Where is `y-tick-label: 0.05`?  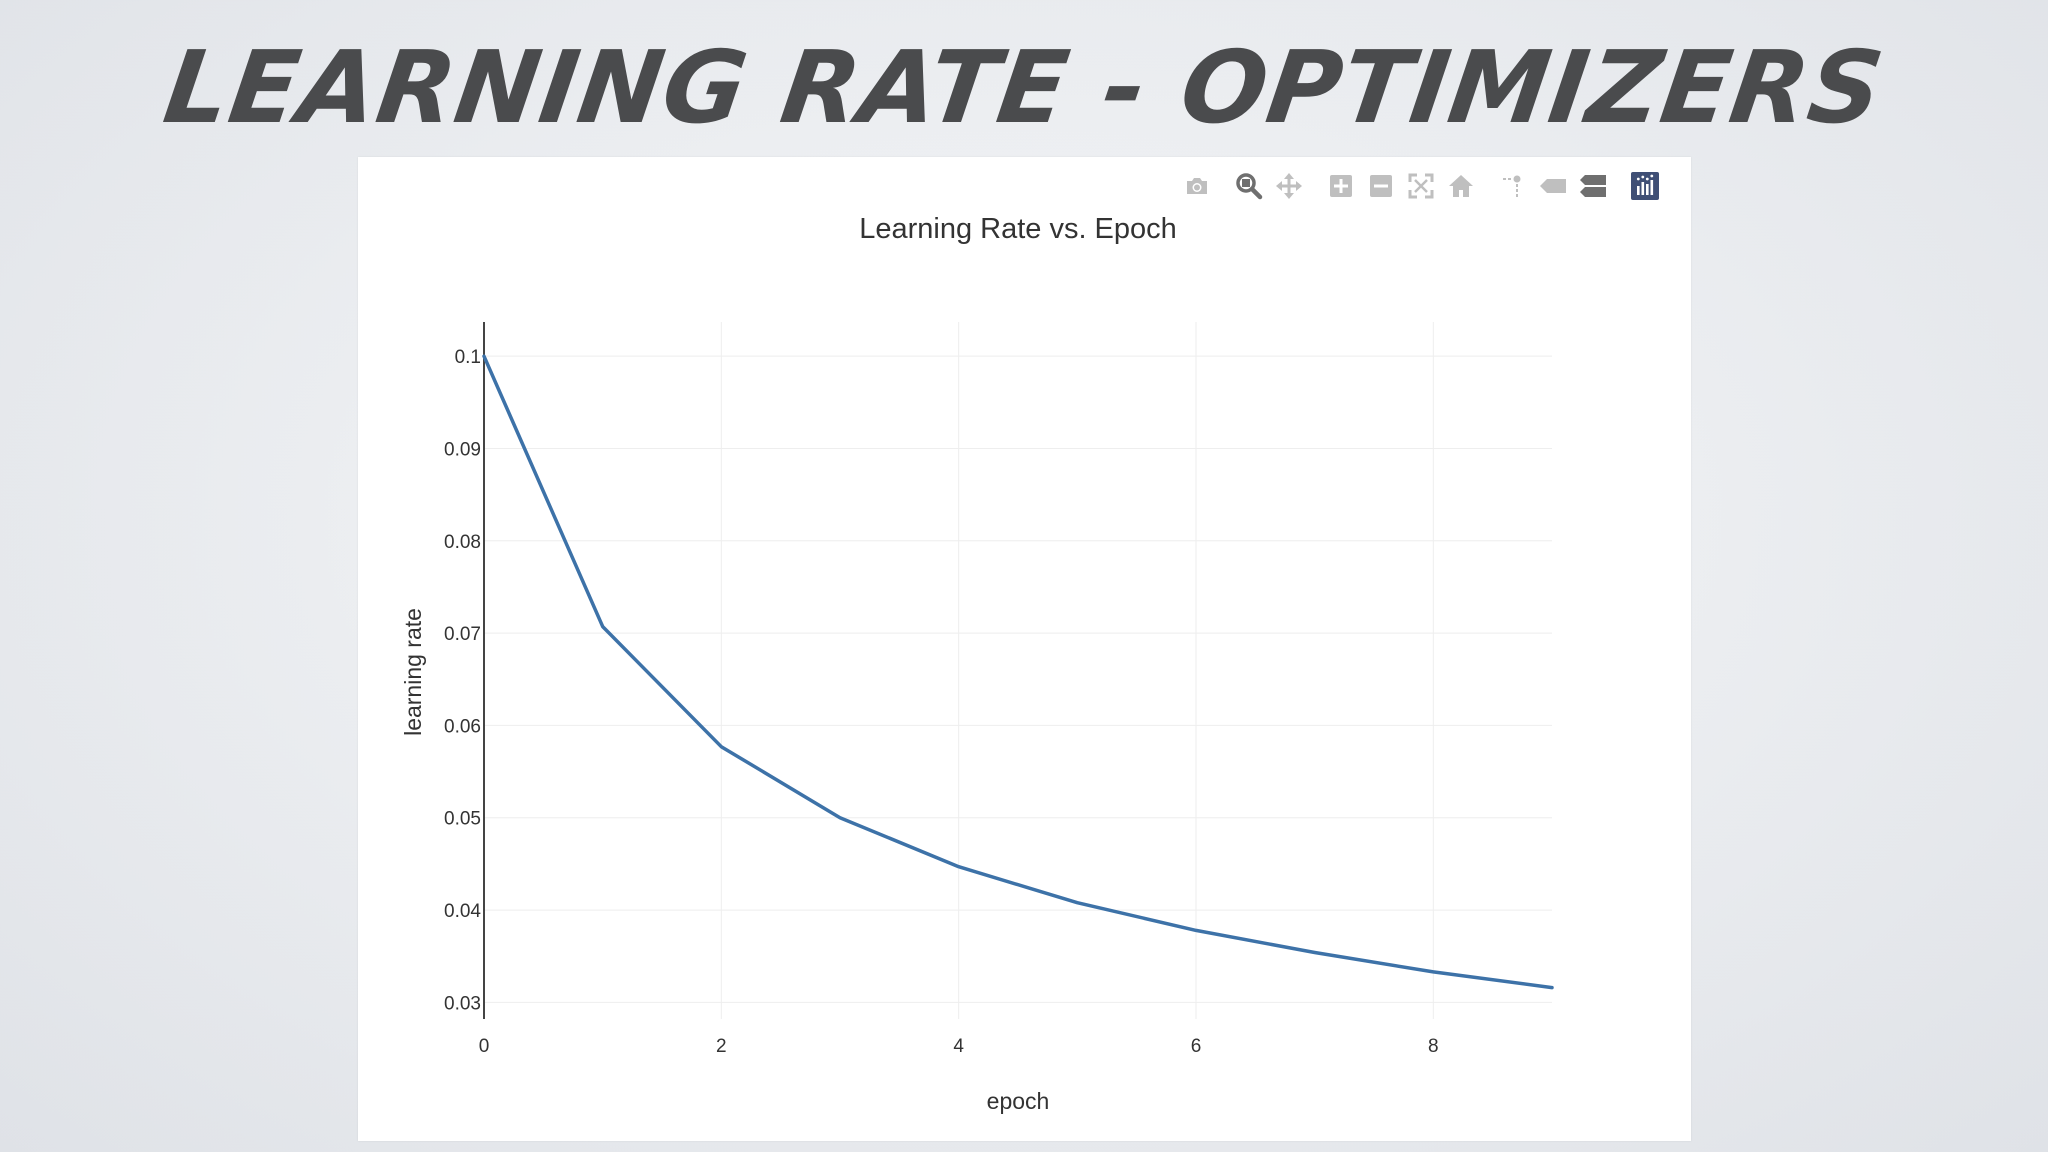 y-tick-label: 0.05 is located at coordinates (462, 819).